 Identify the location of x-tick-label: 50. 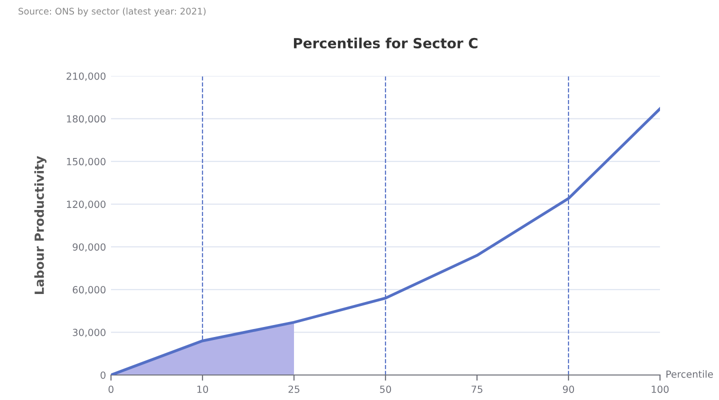
(386, 389).